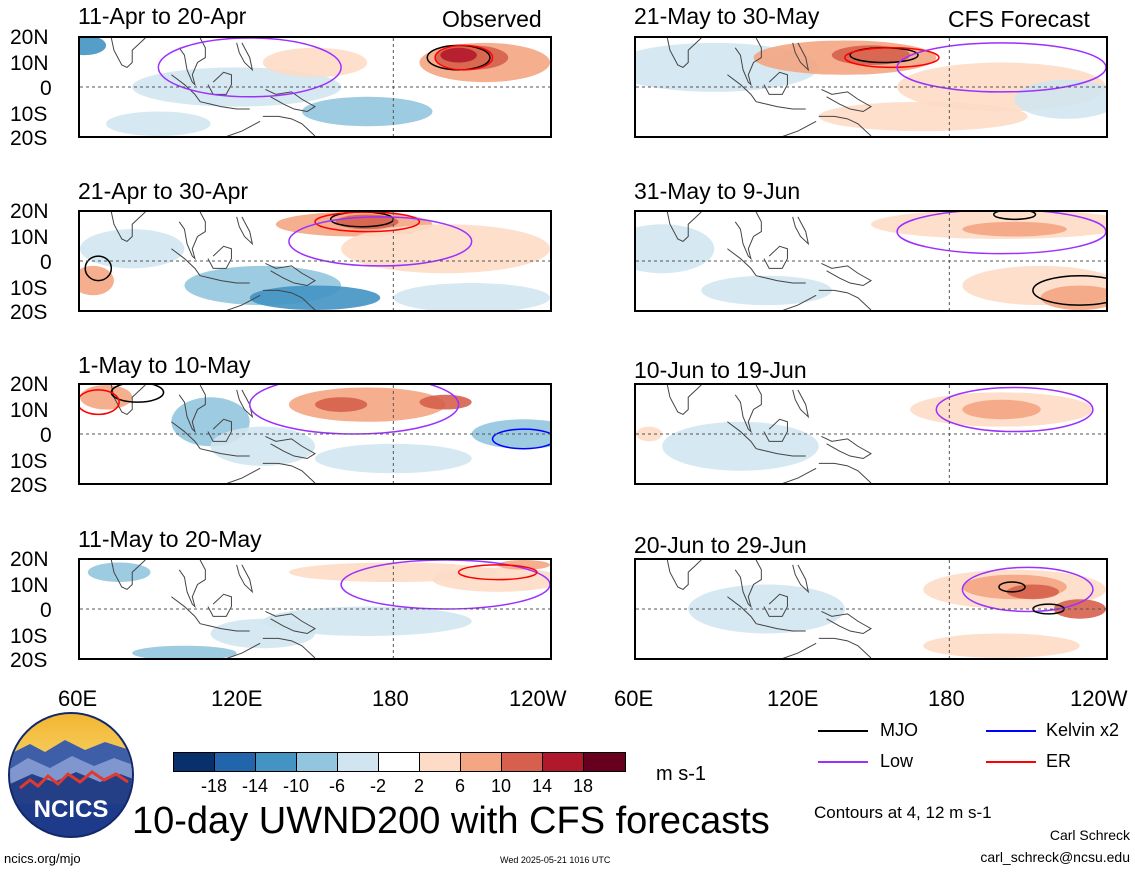  I want to click on colorbar-label: -6, so click(337, 786).